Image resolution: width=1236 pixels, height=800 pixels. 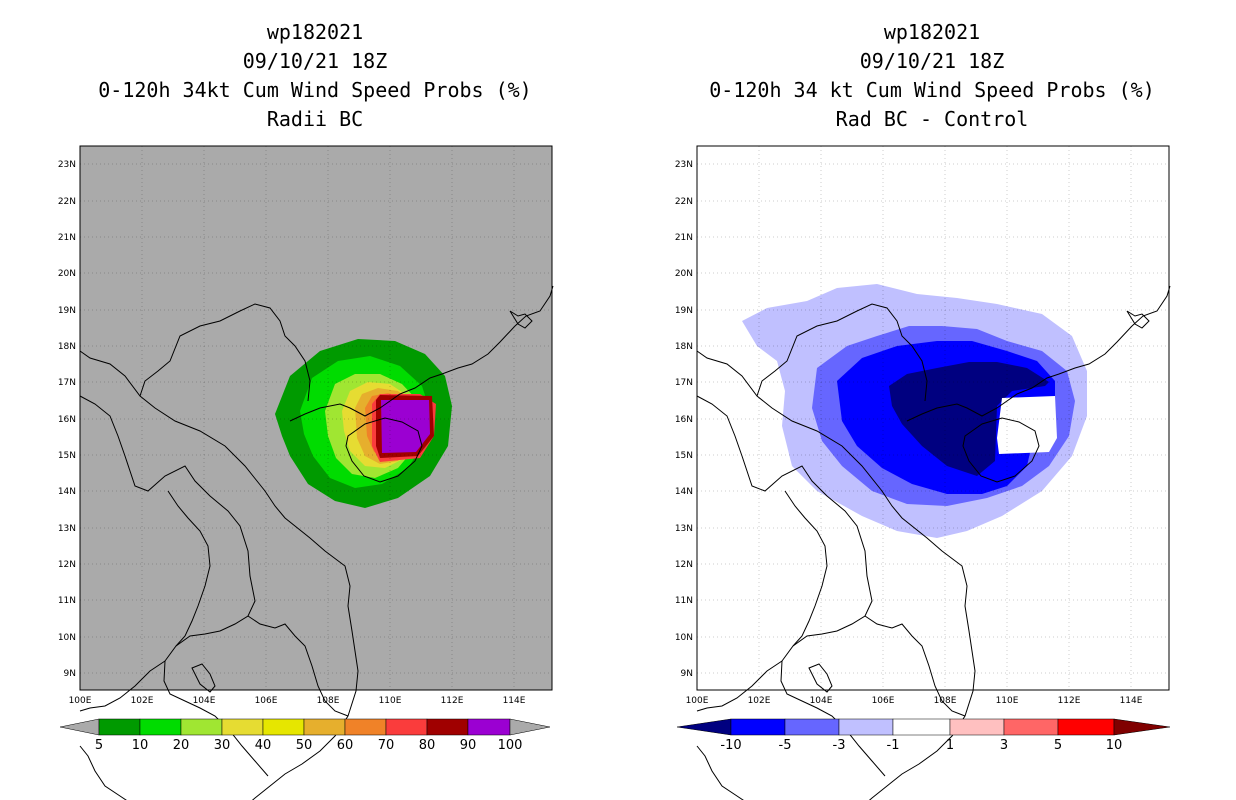 What do you see at coordinates (932, 32) in the screenshot?
I see `right-title-storm-id: wp182021` at bounding box center [932, 32].